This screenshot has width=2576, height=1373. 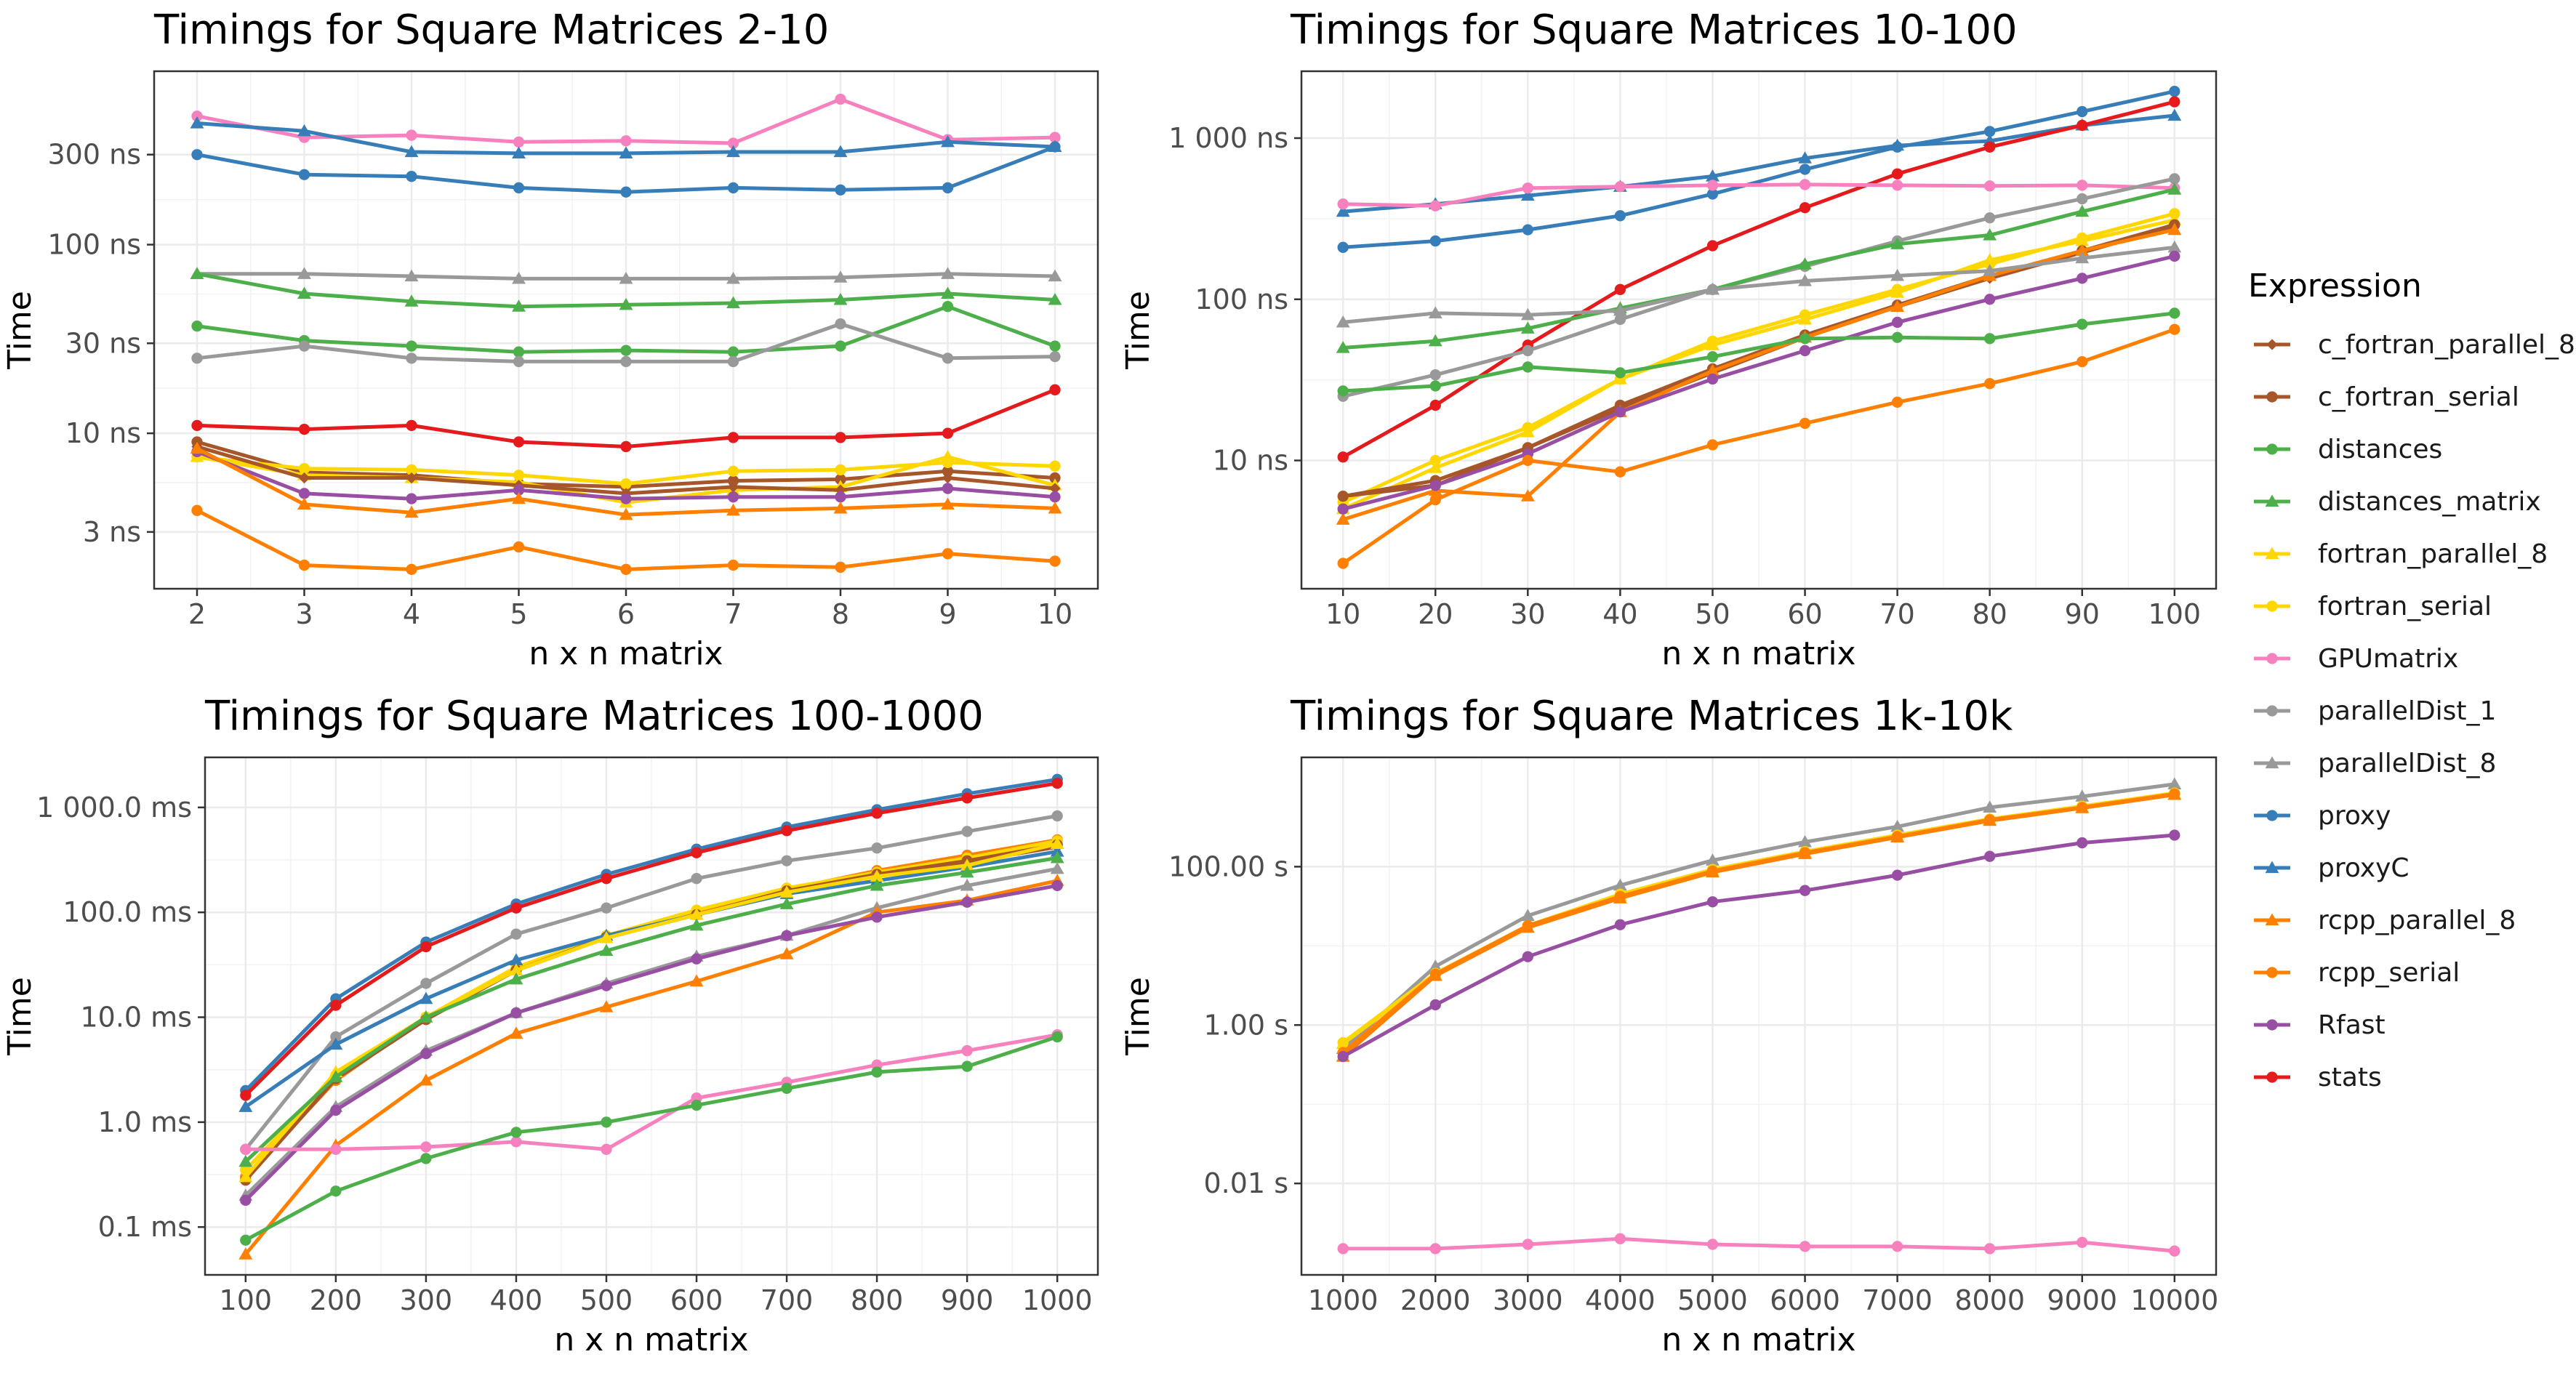 I want to click on x-axis-label: n x n matrix, so click(x=1758, y=1340).